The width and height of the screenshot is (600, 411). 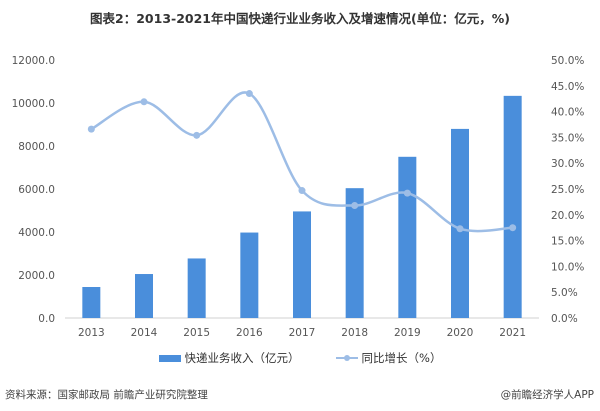 I want to click on bar-2018, so click(x=354, y=253).